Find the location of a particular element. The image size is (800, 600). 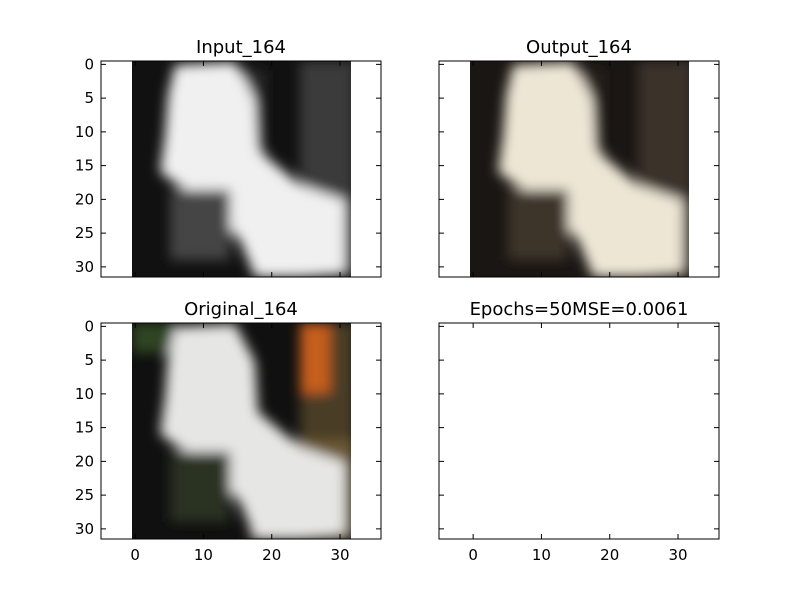

panel-title: Original_164 is located at coordinates (241, 309).